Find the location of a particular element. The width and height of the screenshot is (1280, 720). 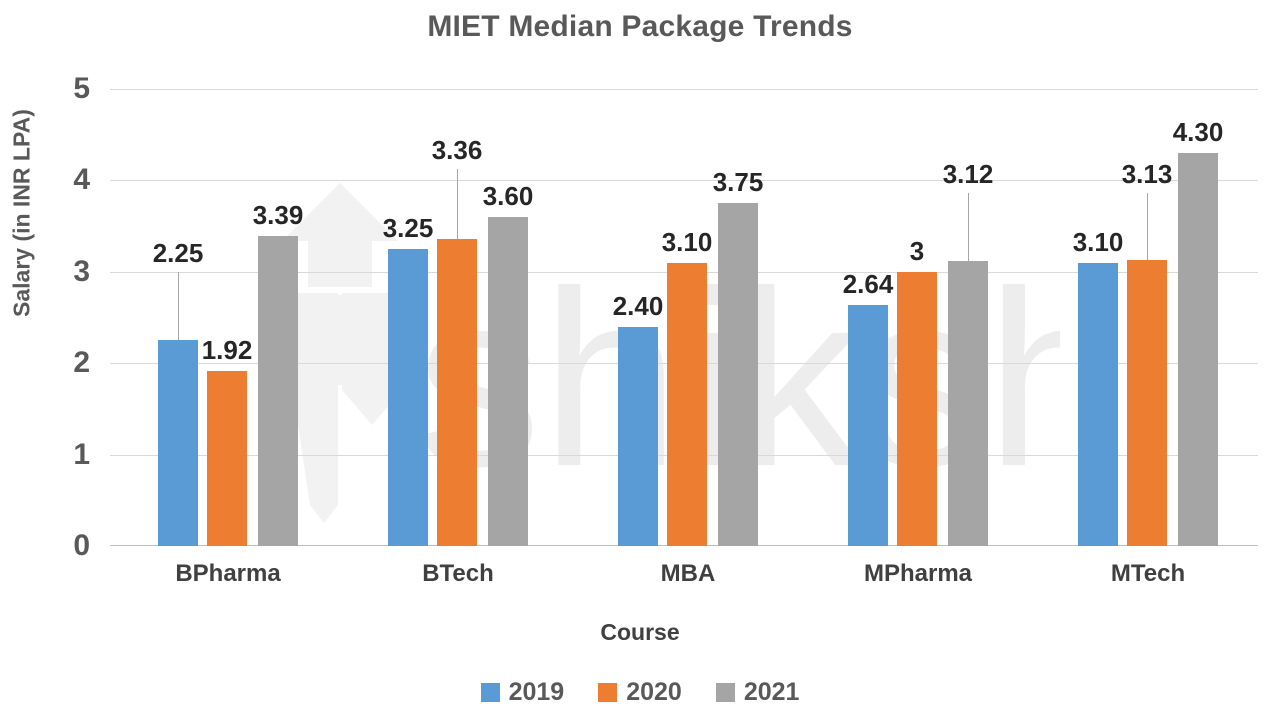

bar-group-bpharma: 2.25 1.92 3.39 is located at coordinates (270, 317).